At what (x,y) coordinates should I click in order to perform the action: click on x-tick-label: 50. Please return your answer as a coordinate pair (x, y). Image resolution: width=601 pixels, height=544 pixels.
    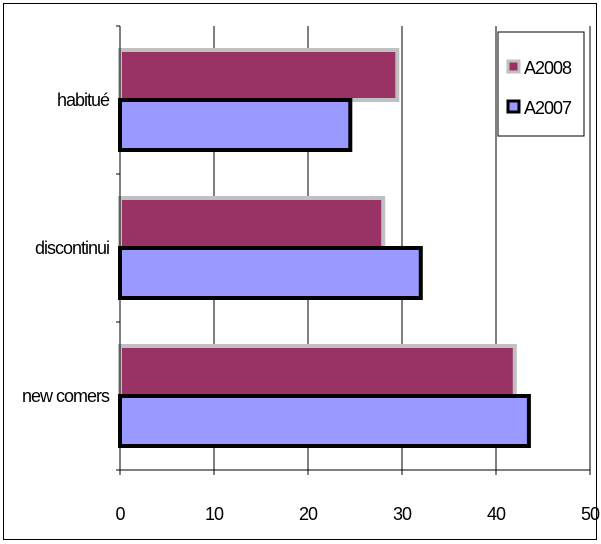
    Looking at the image, I should click on (590, 514).